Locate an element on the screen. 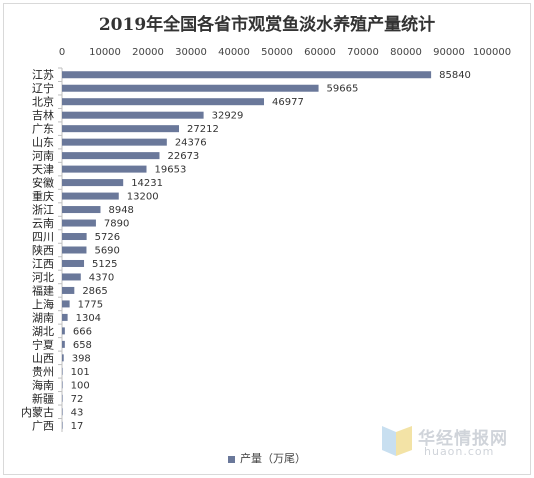 This screenshot has width=534, height=478. category-label: 辽宁 is located at coordinates (43, 88).